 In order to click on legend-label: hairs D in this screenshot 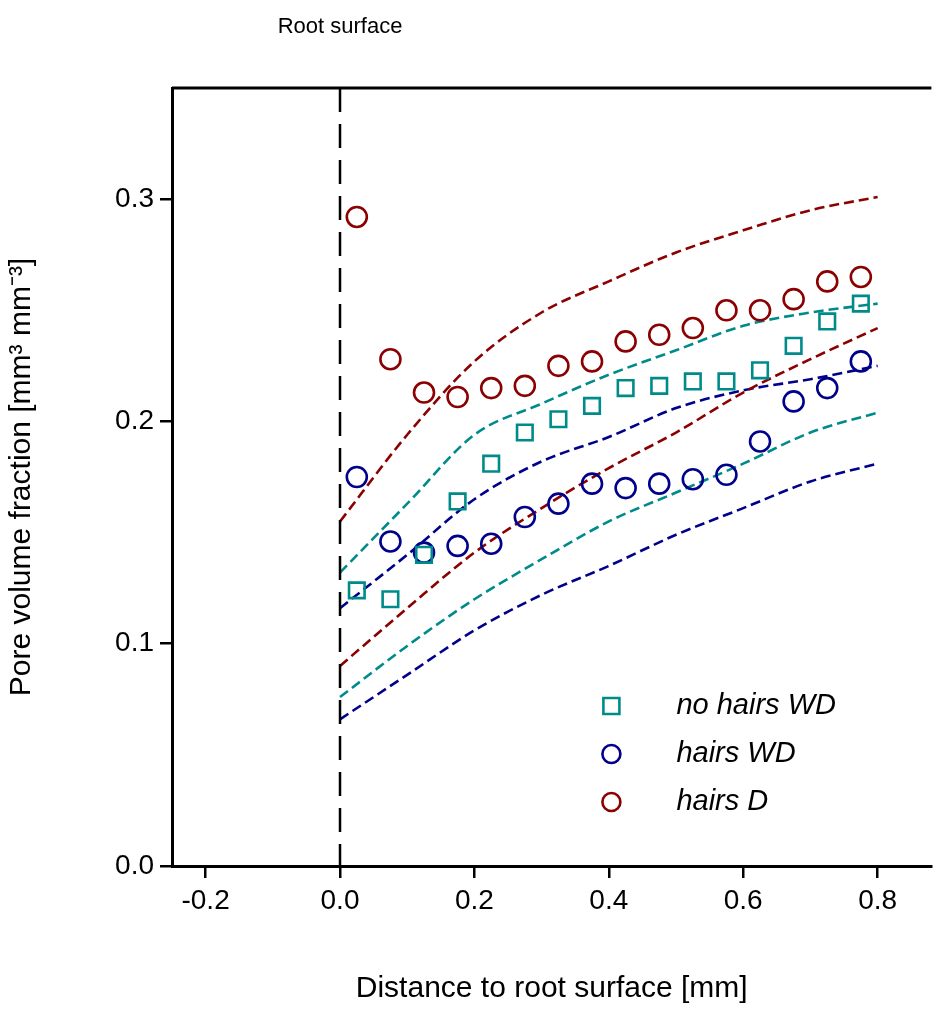, I will do `click(722, 800)`.